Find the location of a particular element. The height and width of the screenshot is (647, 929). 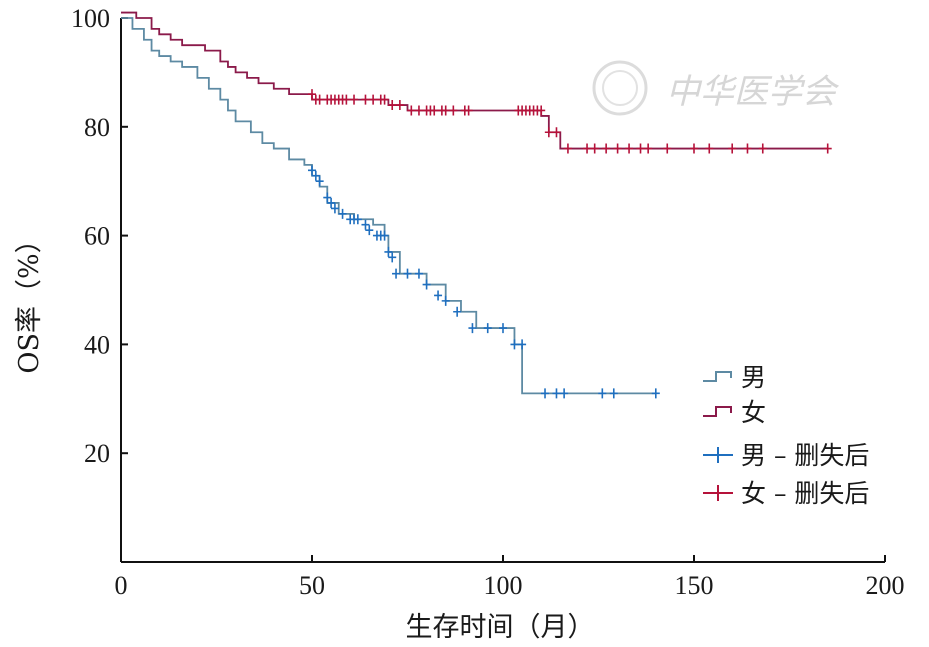

legend-label: 女 – 删失后 is located at coordinates (805, 493).